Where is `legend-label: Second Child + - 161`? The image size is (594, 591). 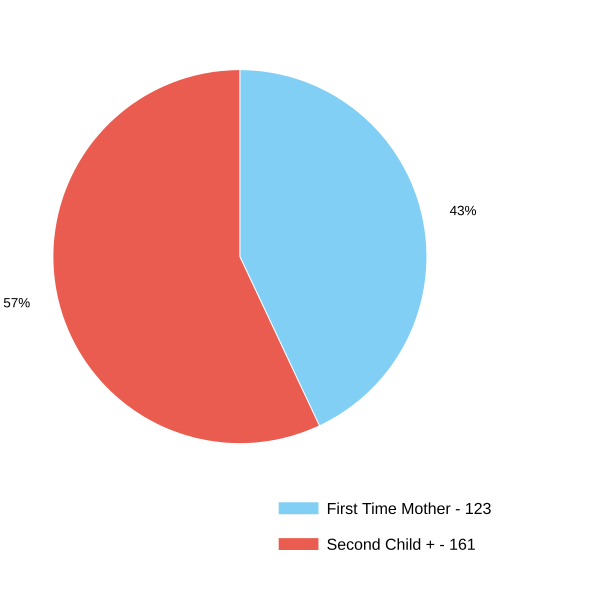 legend-label: Second Child + - 161 is located at coordinates (401, 544).